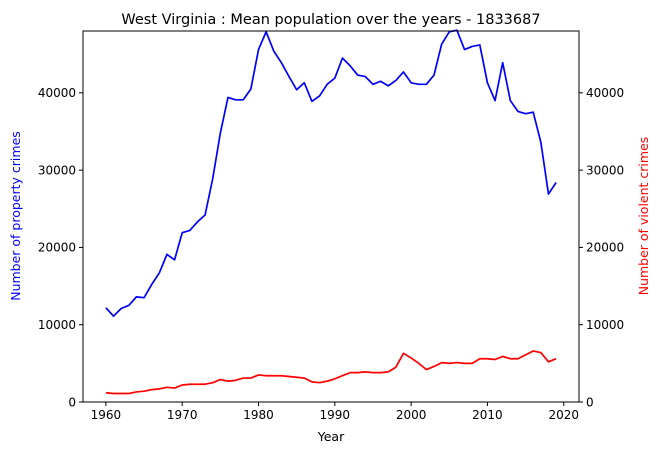 This screenshot has height=455, width=662. I want to click on y-left-tick-label: 40000, so click(57, 93).